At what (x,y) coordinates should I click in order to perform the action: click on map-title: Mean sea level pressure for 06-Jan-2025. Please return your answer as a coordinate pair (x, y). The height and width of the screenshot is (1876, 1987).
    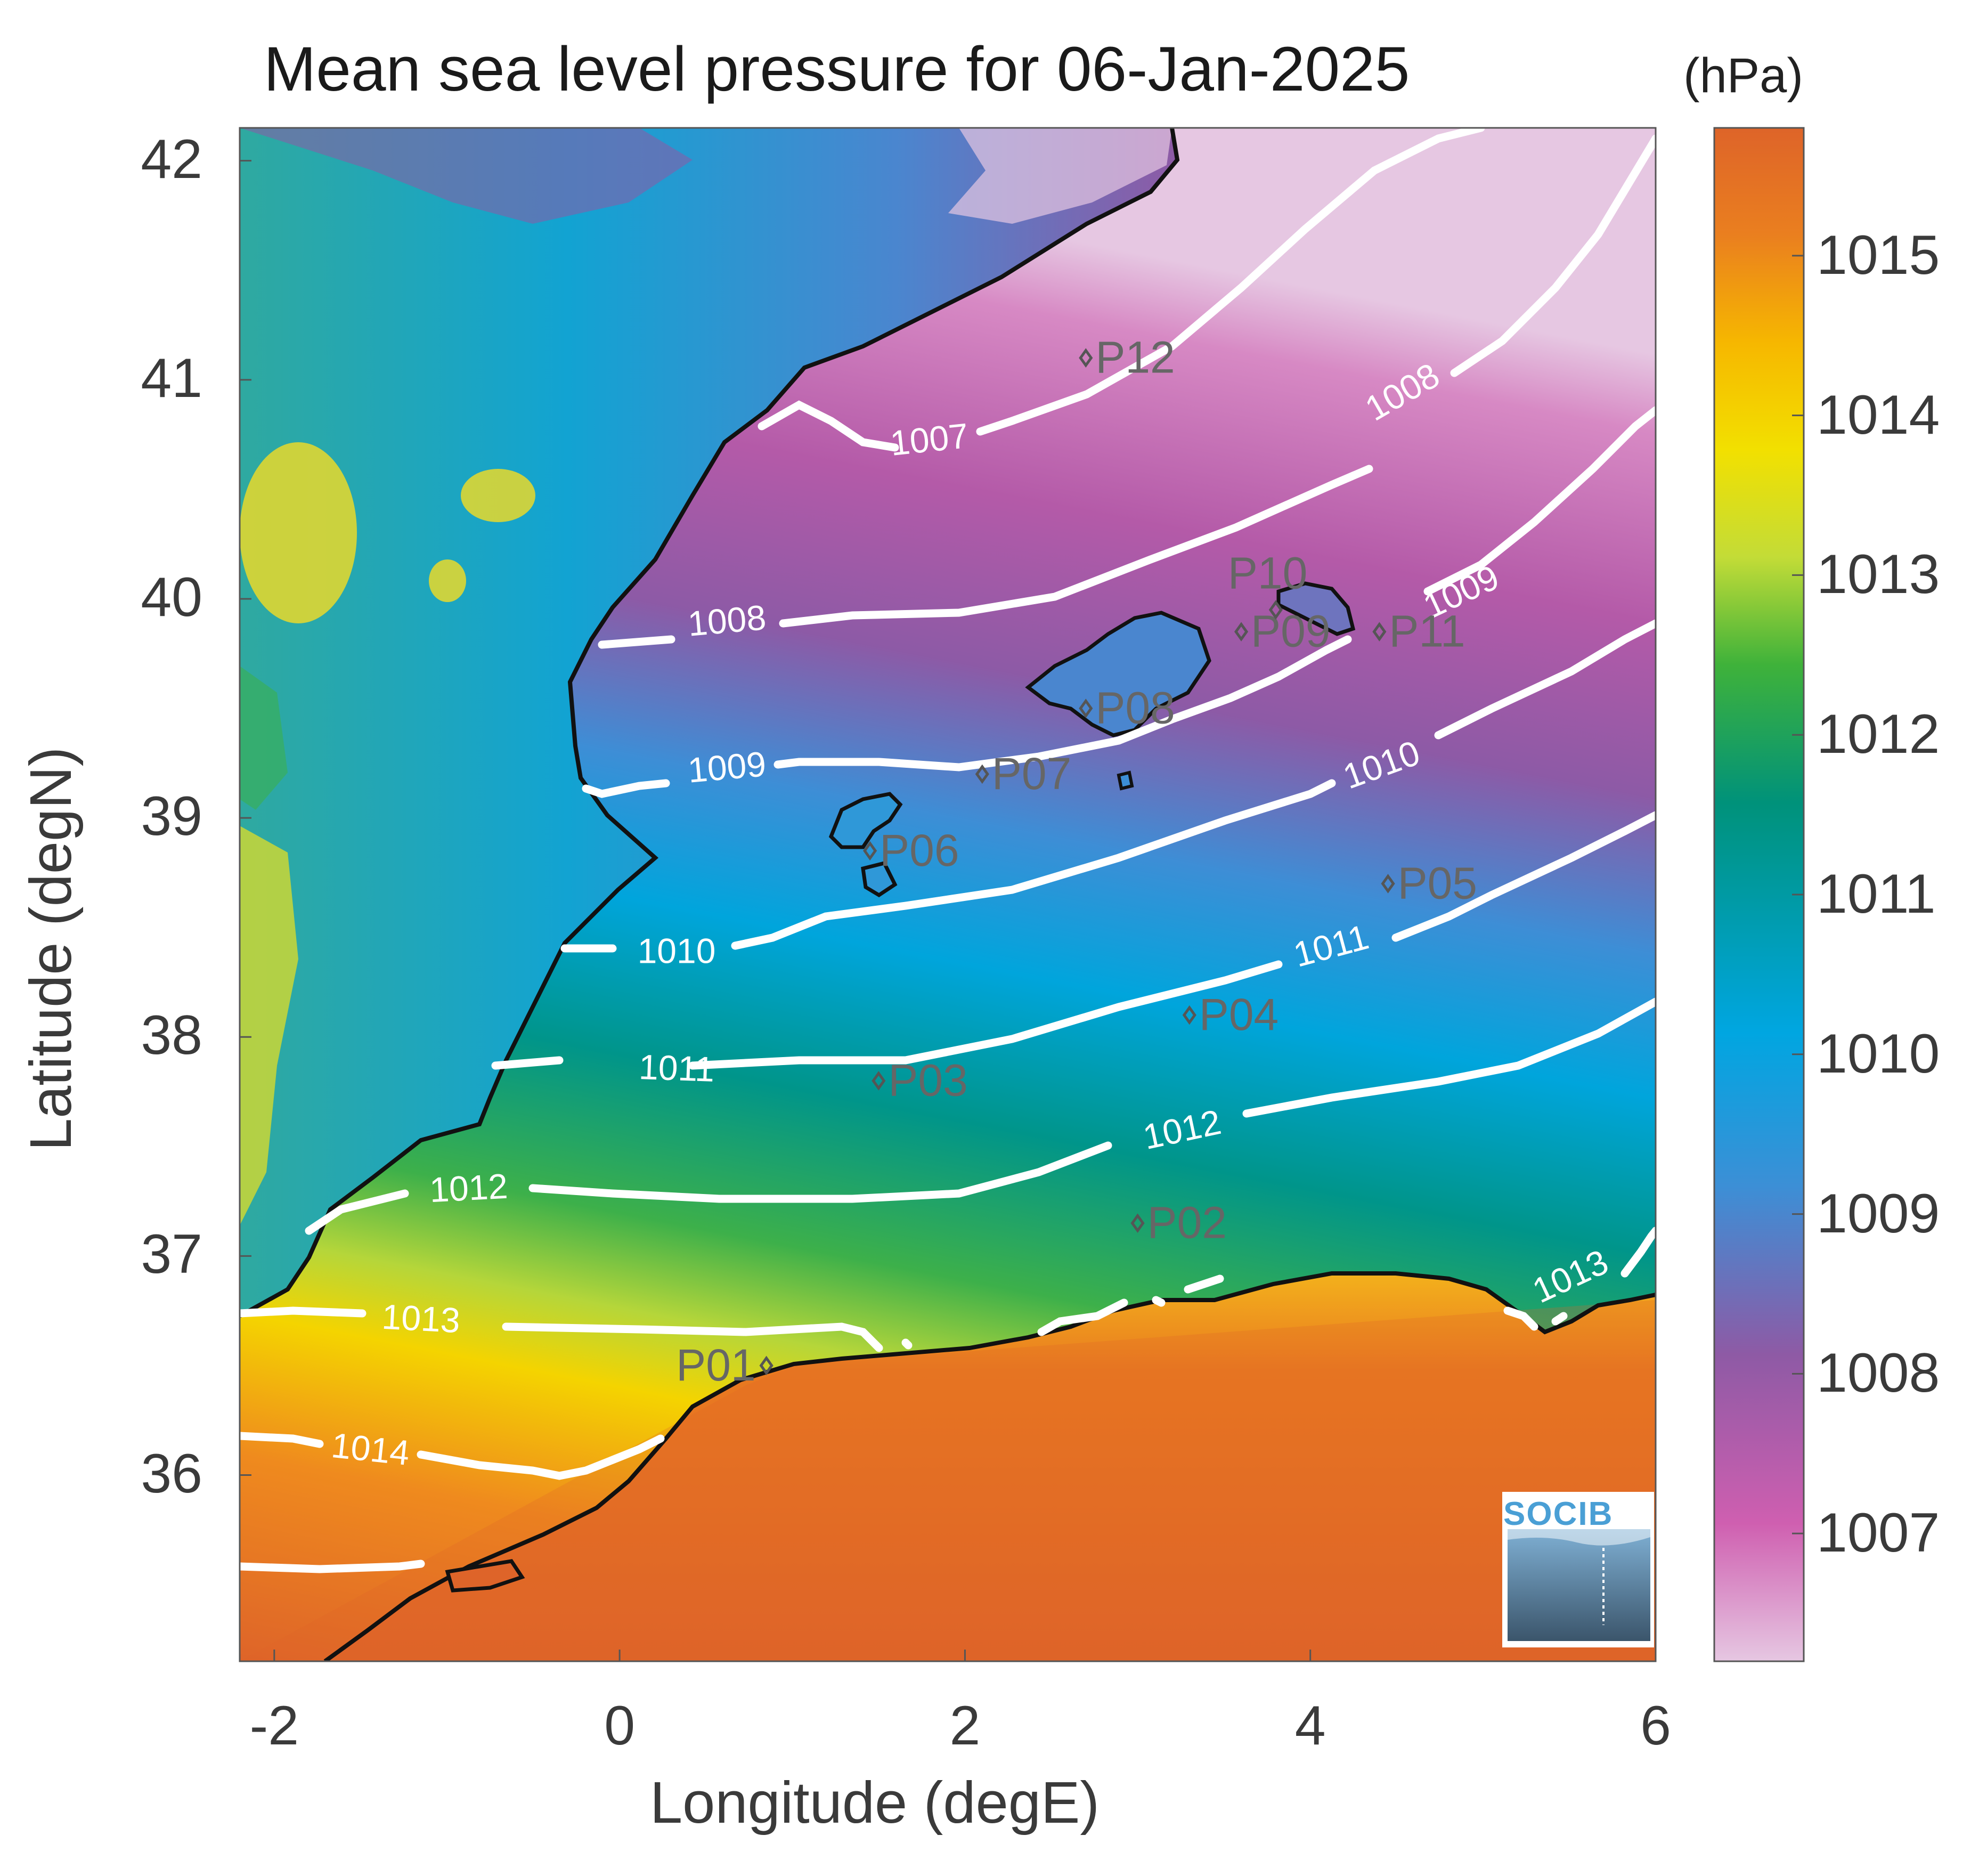
    Looking at the image, I should click on (837, 69).